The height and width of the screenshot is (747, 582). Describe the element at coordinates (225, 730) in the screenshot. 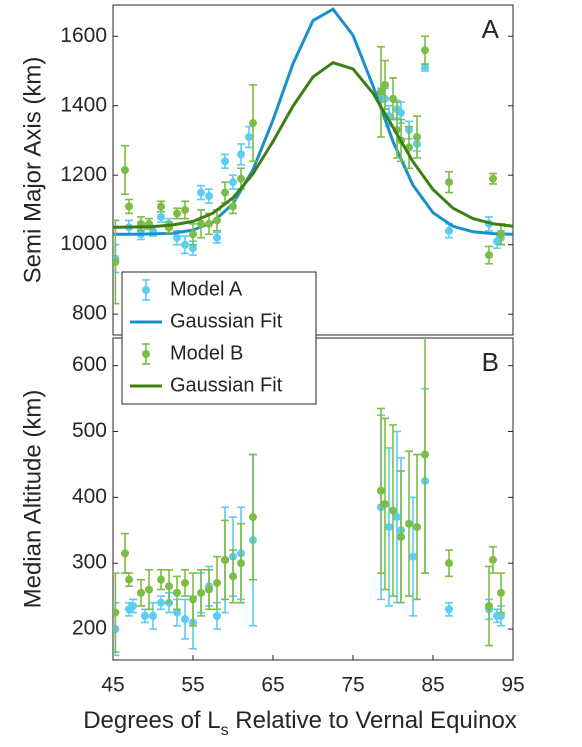

I see `x-axis-title-part: s` at that location.